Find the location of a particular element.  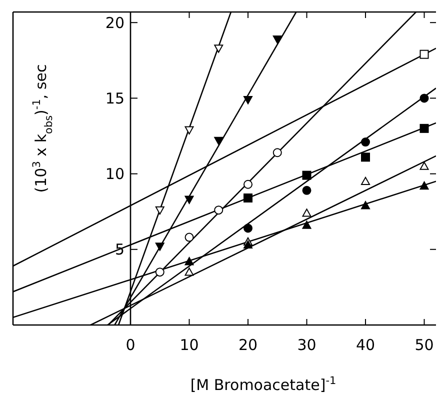

x-tick-label: 40 is located at coordinates (366, 345).